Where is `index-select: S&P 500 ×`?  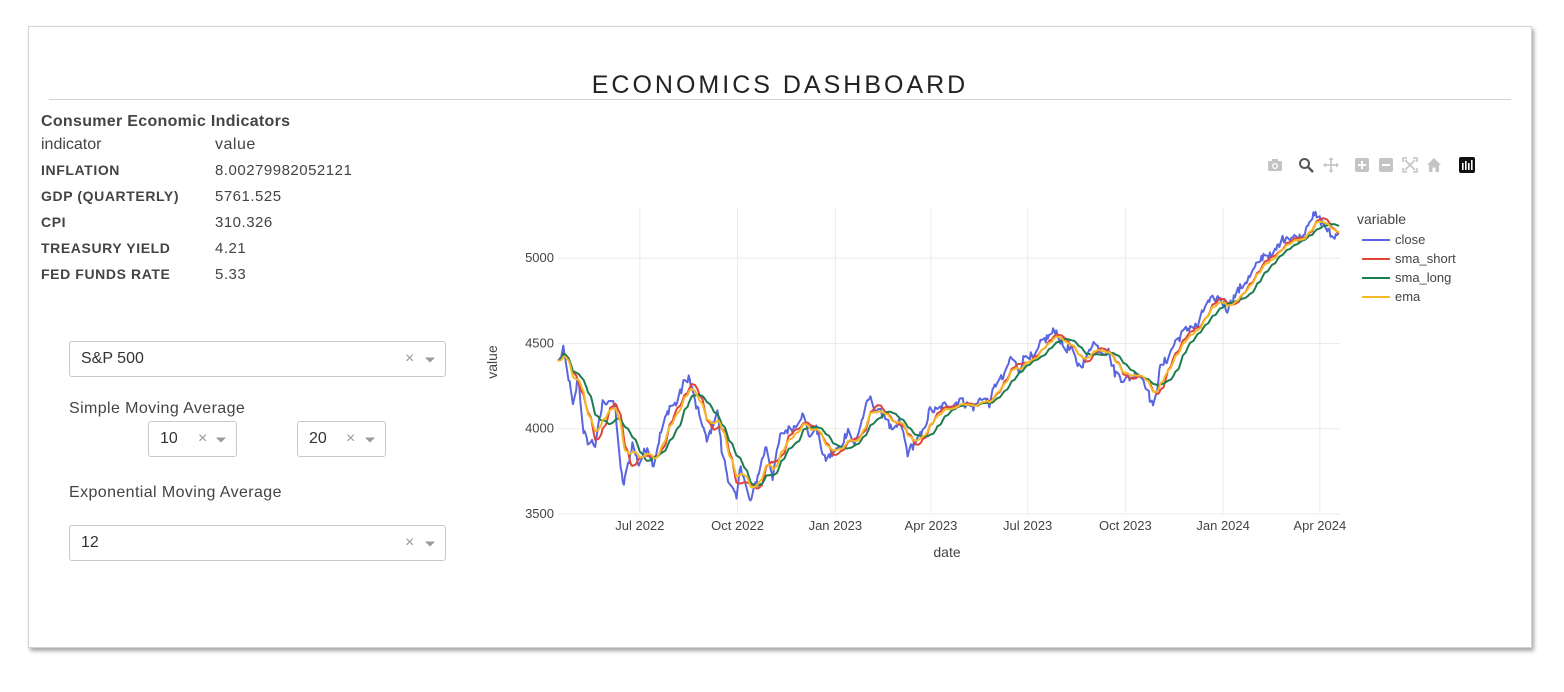 index-select: S&P 500 × is located at coordinates (257, 359).